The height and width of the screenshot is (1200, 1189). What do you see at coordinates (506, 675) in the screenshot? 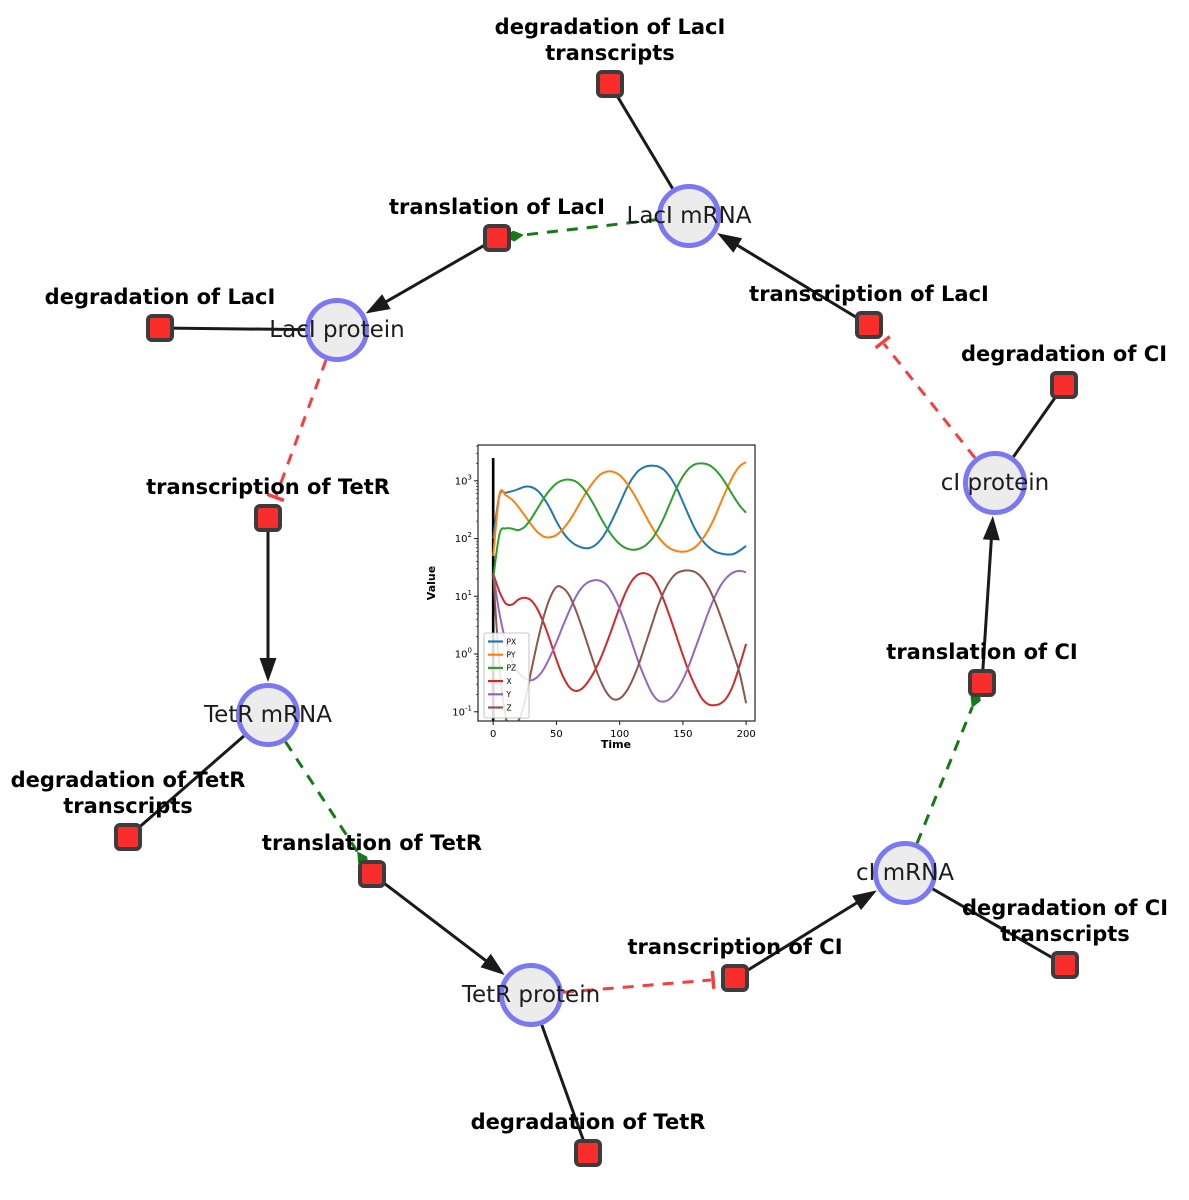
I see `chart-legend: PX PY PZ XYZ` at bounding box center [506, 675].